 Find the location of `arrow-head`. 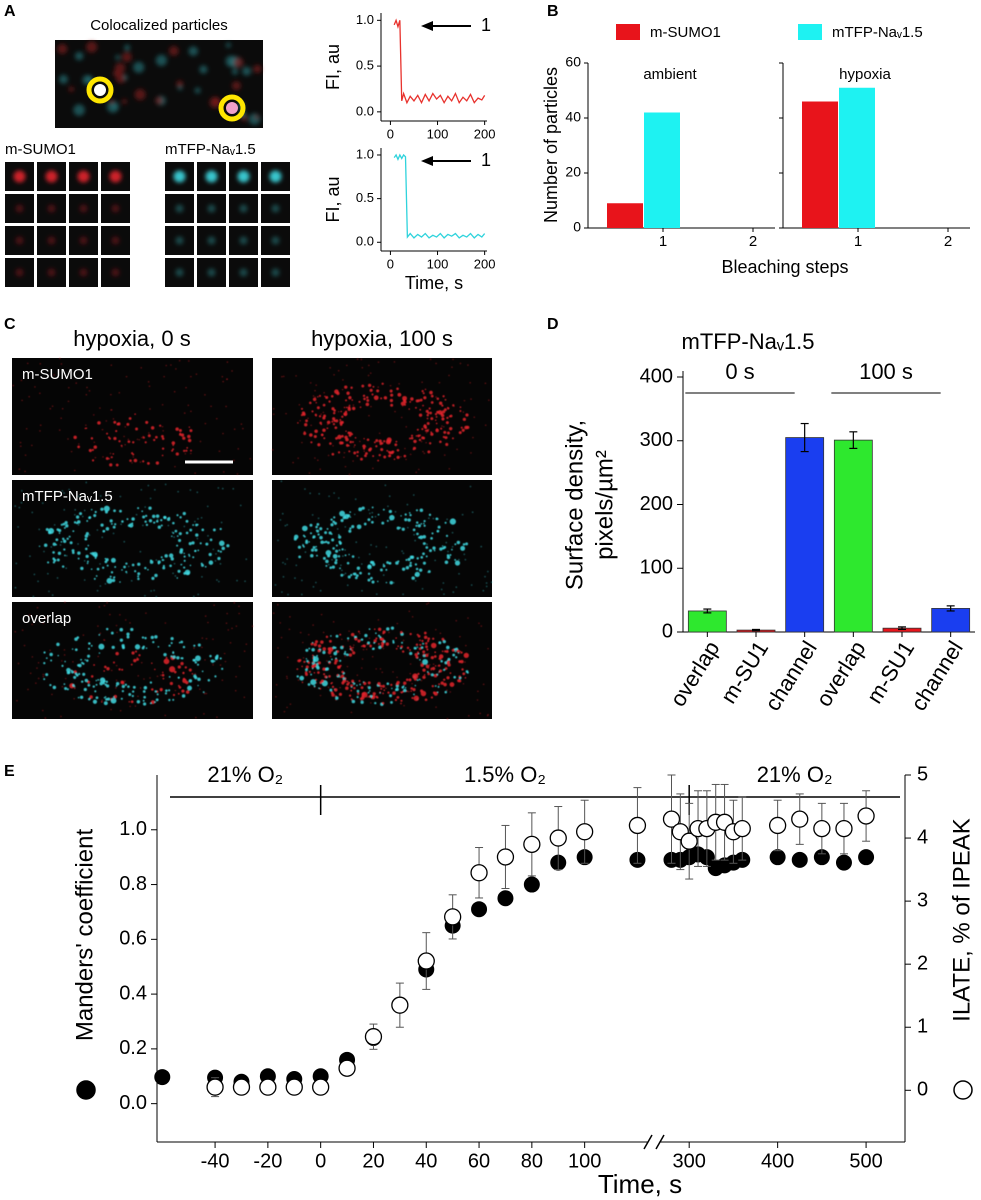

arrow-head is located at coordinates (427, 26).